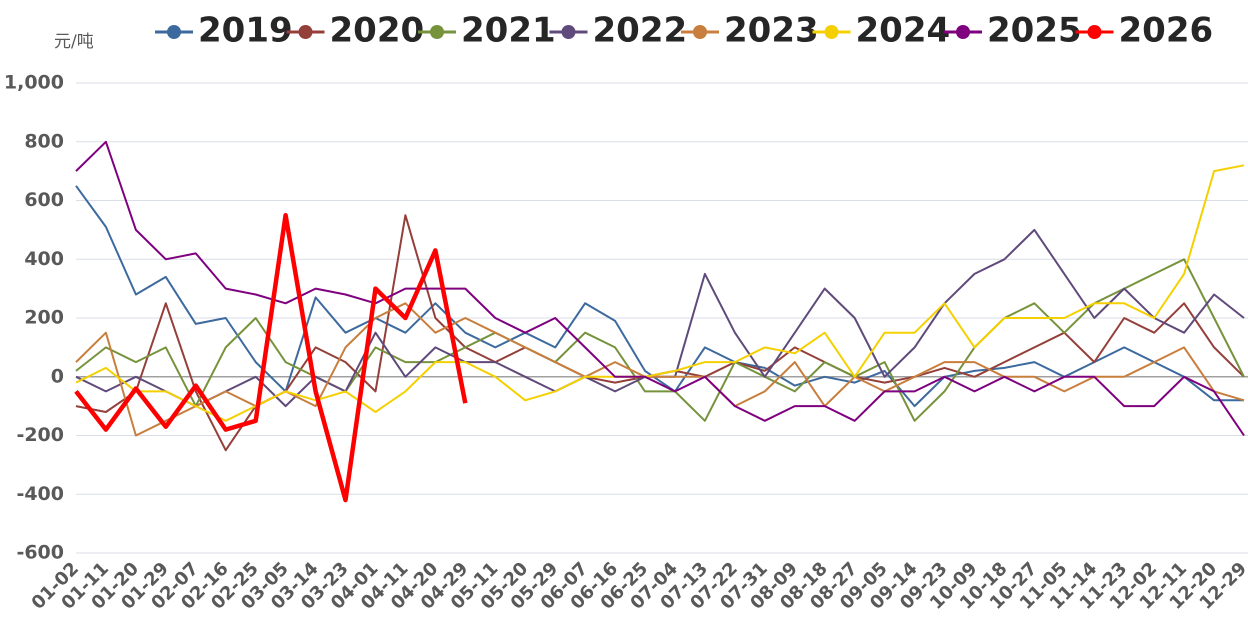  What do you see at coordinates (44, 318) in the screenshot?
I see `y-tick-label: 200` at bounding box center [44, 318].